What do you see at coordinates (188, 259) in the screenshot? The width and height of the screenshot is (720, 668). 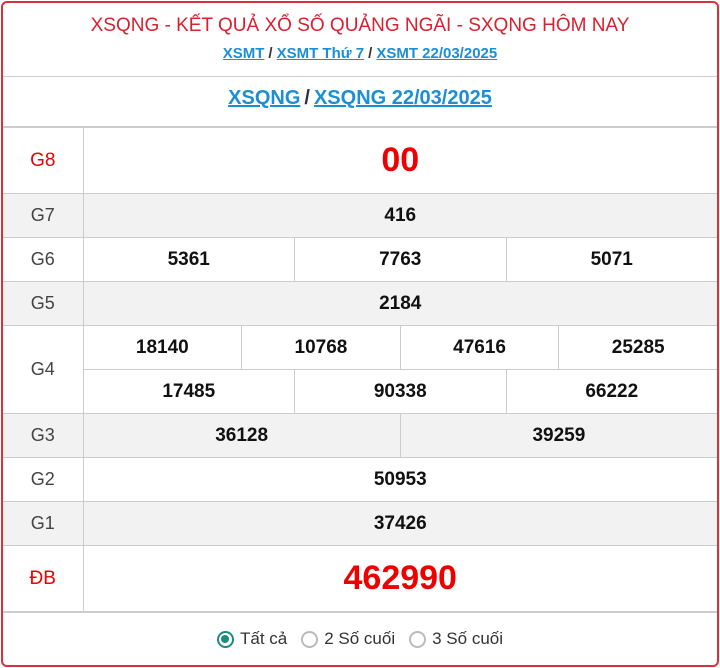 I see `prize-number: 5361` at bounding box center [188, 259].